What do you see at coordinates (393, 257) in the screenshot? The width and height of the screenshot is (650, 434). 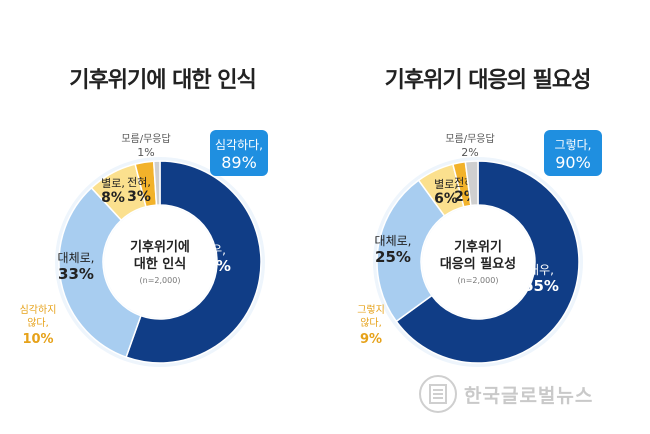 I see `slice-value-1-1: 25%` at bounding box center [393, 257].